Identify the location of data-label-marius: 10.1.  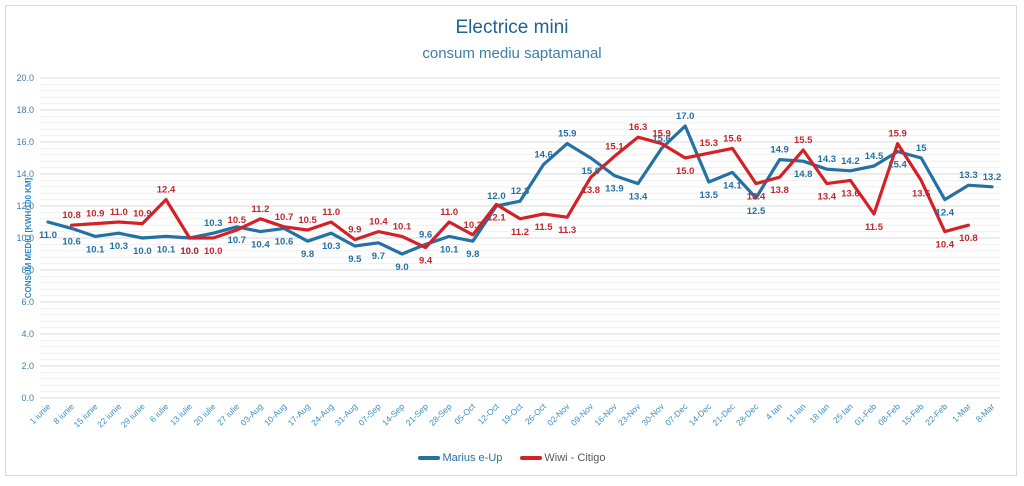
(449, 249).